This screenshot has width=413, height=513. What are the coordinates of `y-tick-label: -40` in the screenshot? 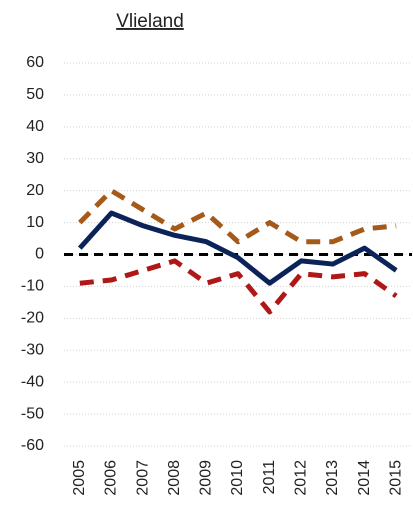 It's located at (32, 381).